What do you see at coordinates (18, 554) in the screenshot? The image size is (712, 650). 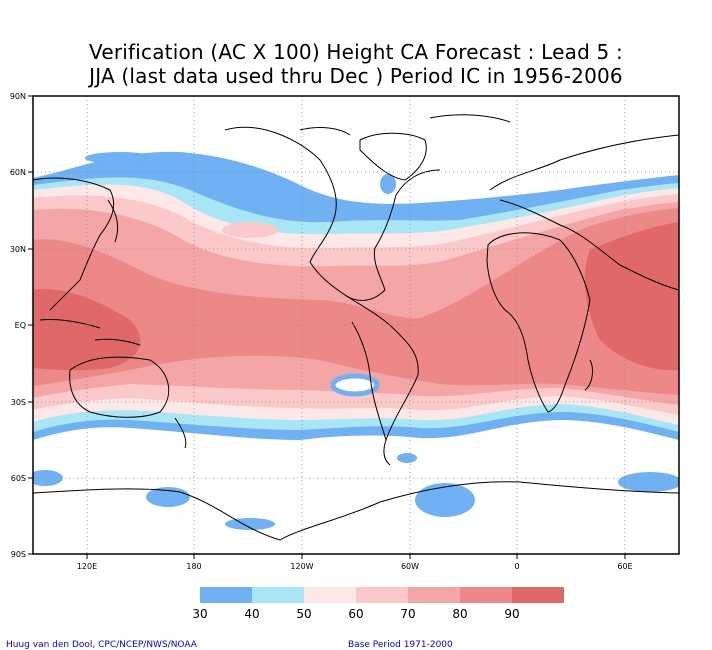 I see `lat-label: 90S` at bounding box center [18, 554].